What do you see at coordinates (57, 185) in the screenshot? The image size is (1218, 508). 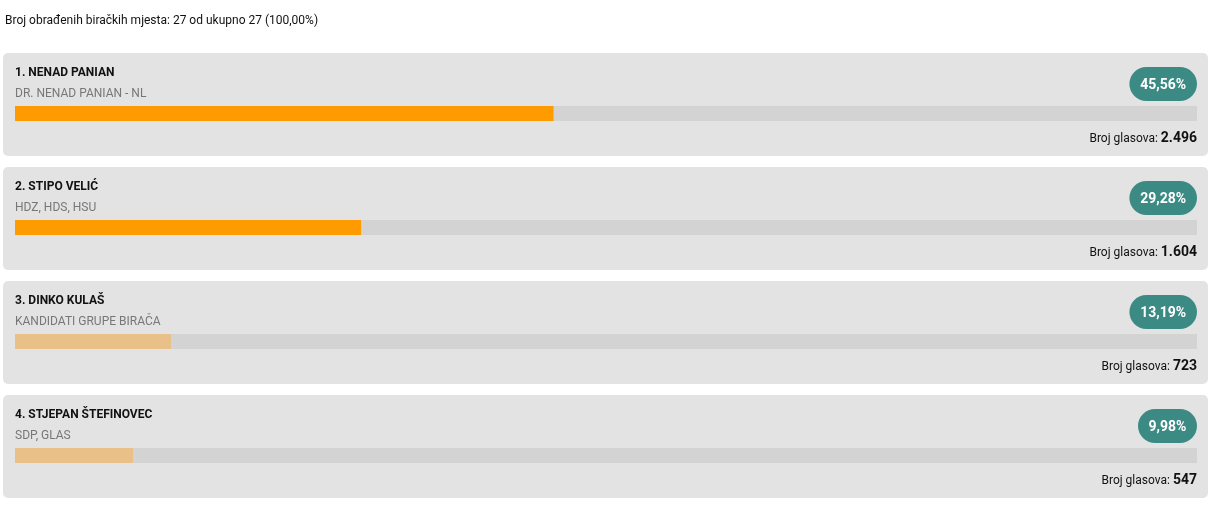 I see `y-tick-label: 2. STIPO VELIĆ` at bounding box center [57, 185].